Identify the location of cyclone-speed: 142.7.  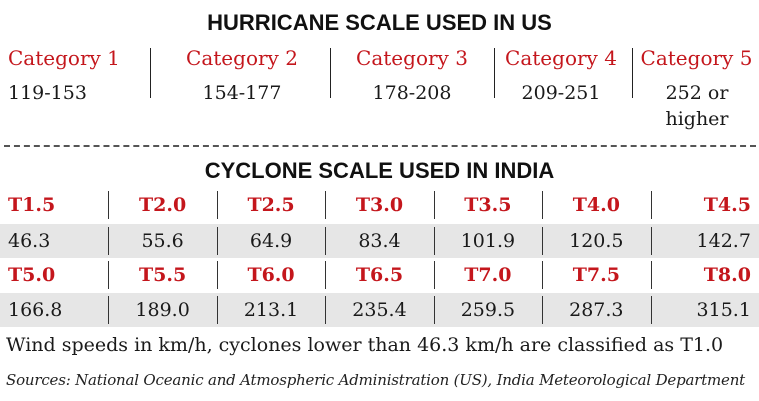
(704, 241).